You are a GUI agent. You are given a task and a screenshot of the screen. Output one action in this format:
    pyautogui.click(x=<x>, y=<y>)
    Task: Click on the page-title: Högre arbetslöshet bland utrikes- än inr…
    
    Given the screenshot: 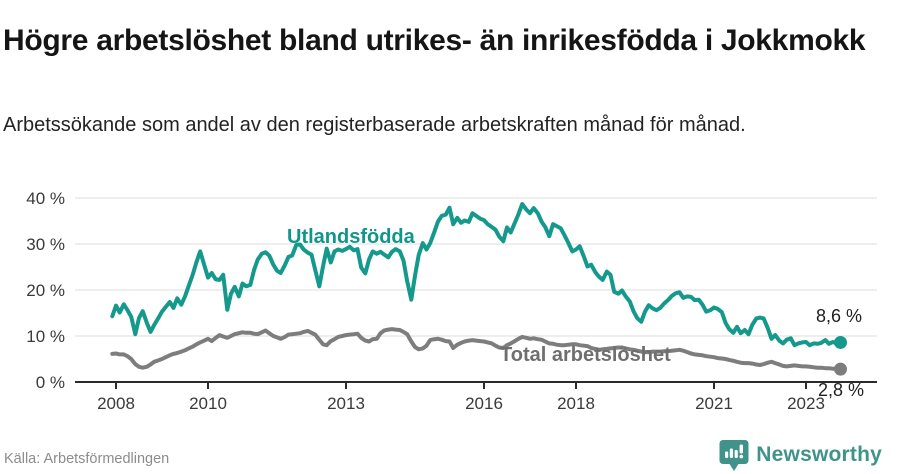 What is the action you would take?
    pyautogui.click(x=434, y=41)
    